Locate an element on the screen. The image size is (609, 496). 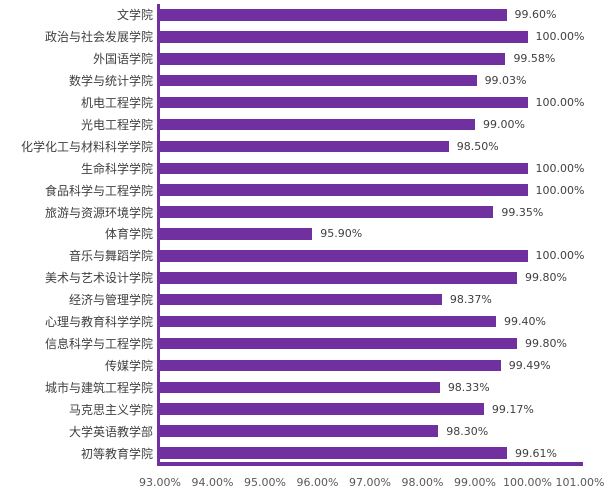
category-label: 食品科学与工程学院 is located at coordinates (98, 190).